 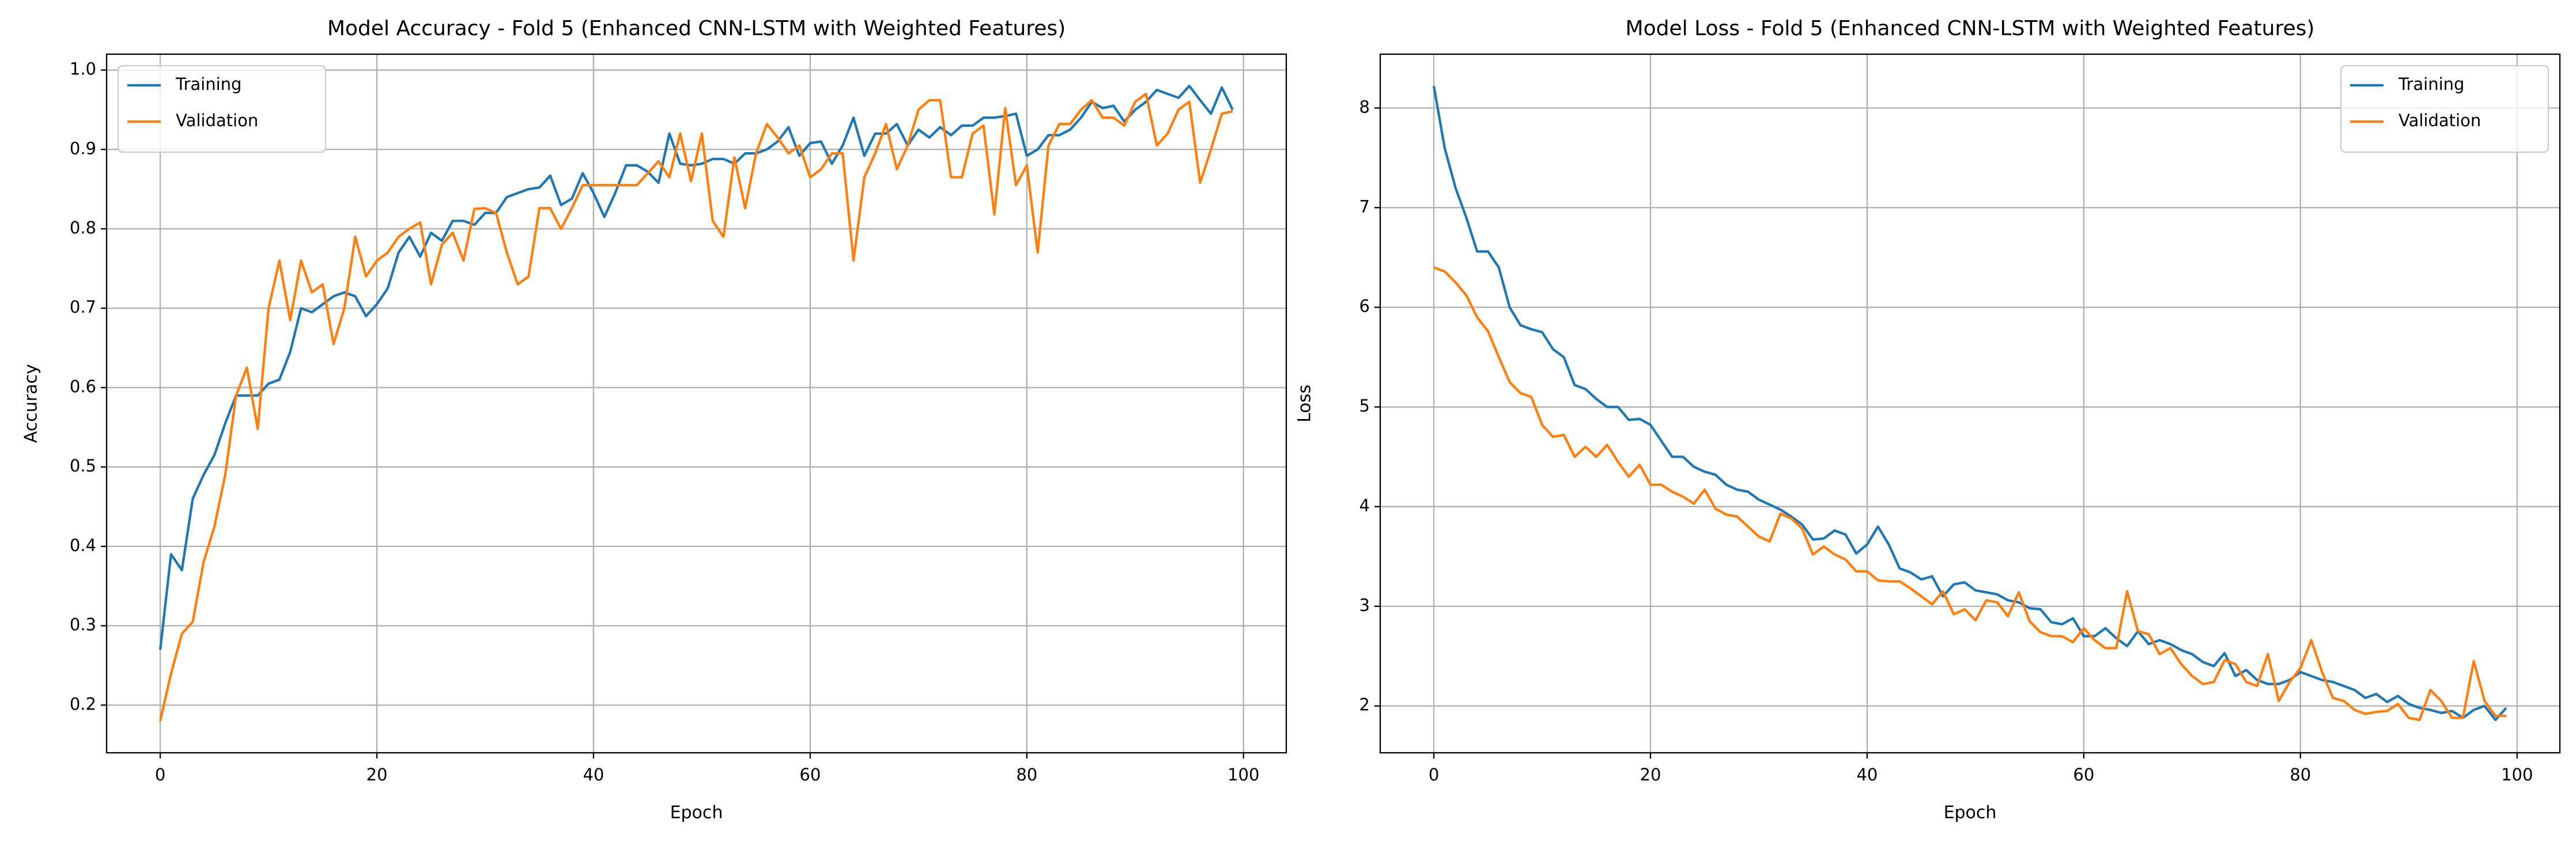 What do you see at coordinates (83, 466) in the screenshot?
I see `y-tick-label: 0.5` at bounding box center [83, 466].